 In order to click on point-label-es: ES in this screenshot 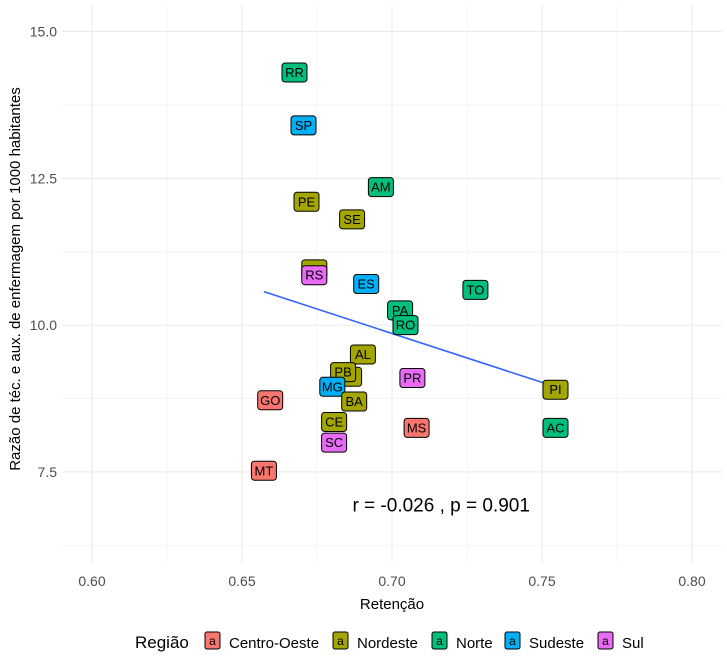, I will do `click(366, 284)`.